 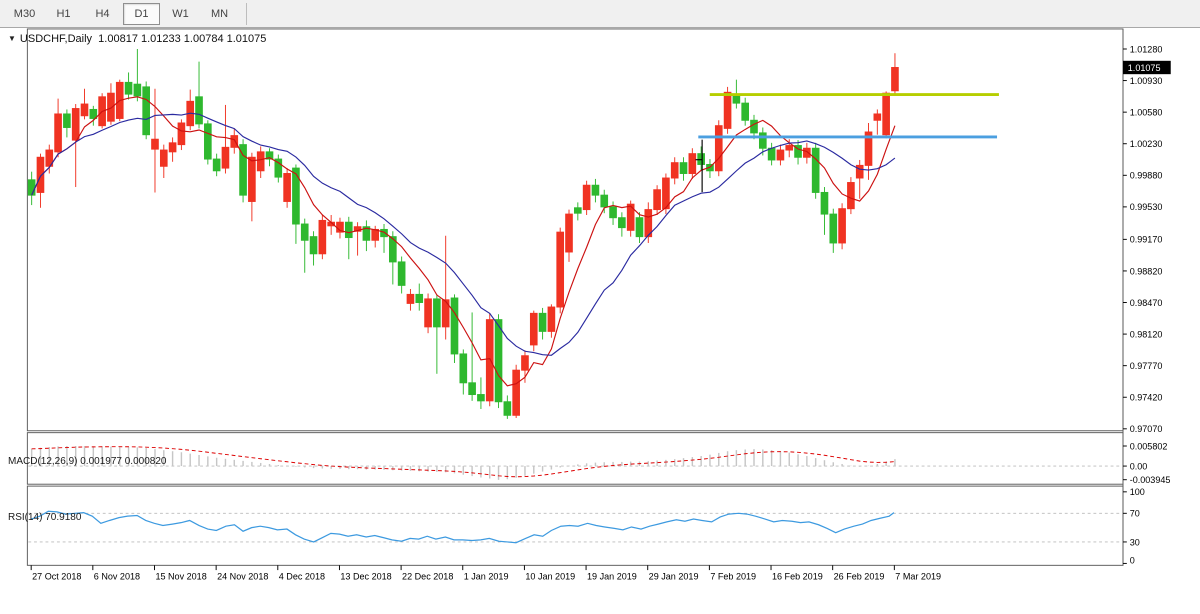 What do you see at coordinates (1146, 207) in the screenshot?
I see `price-axis-label: 0.99530` at bounding box center [1146, 207].